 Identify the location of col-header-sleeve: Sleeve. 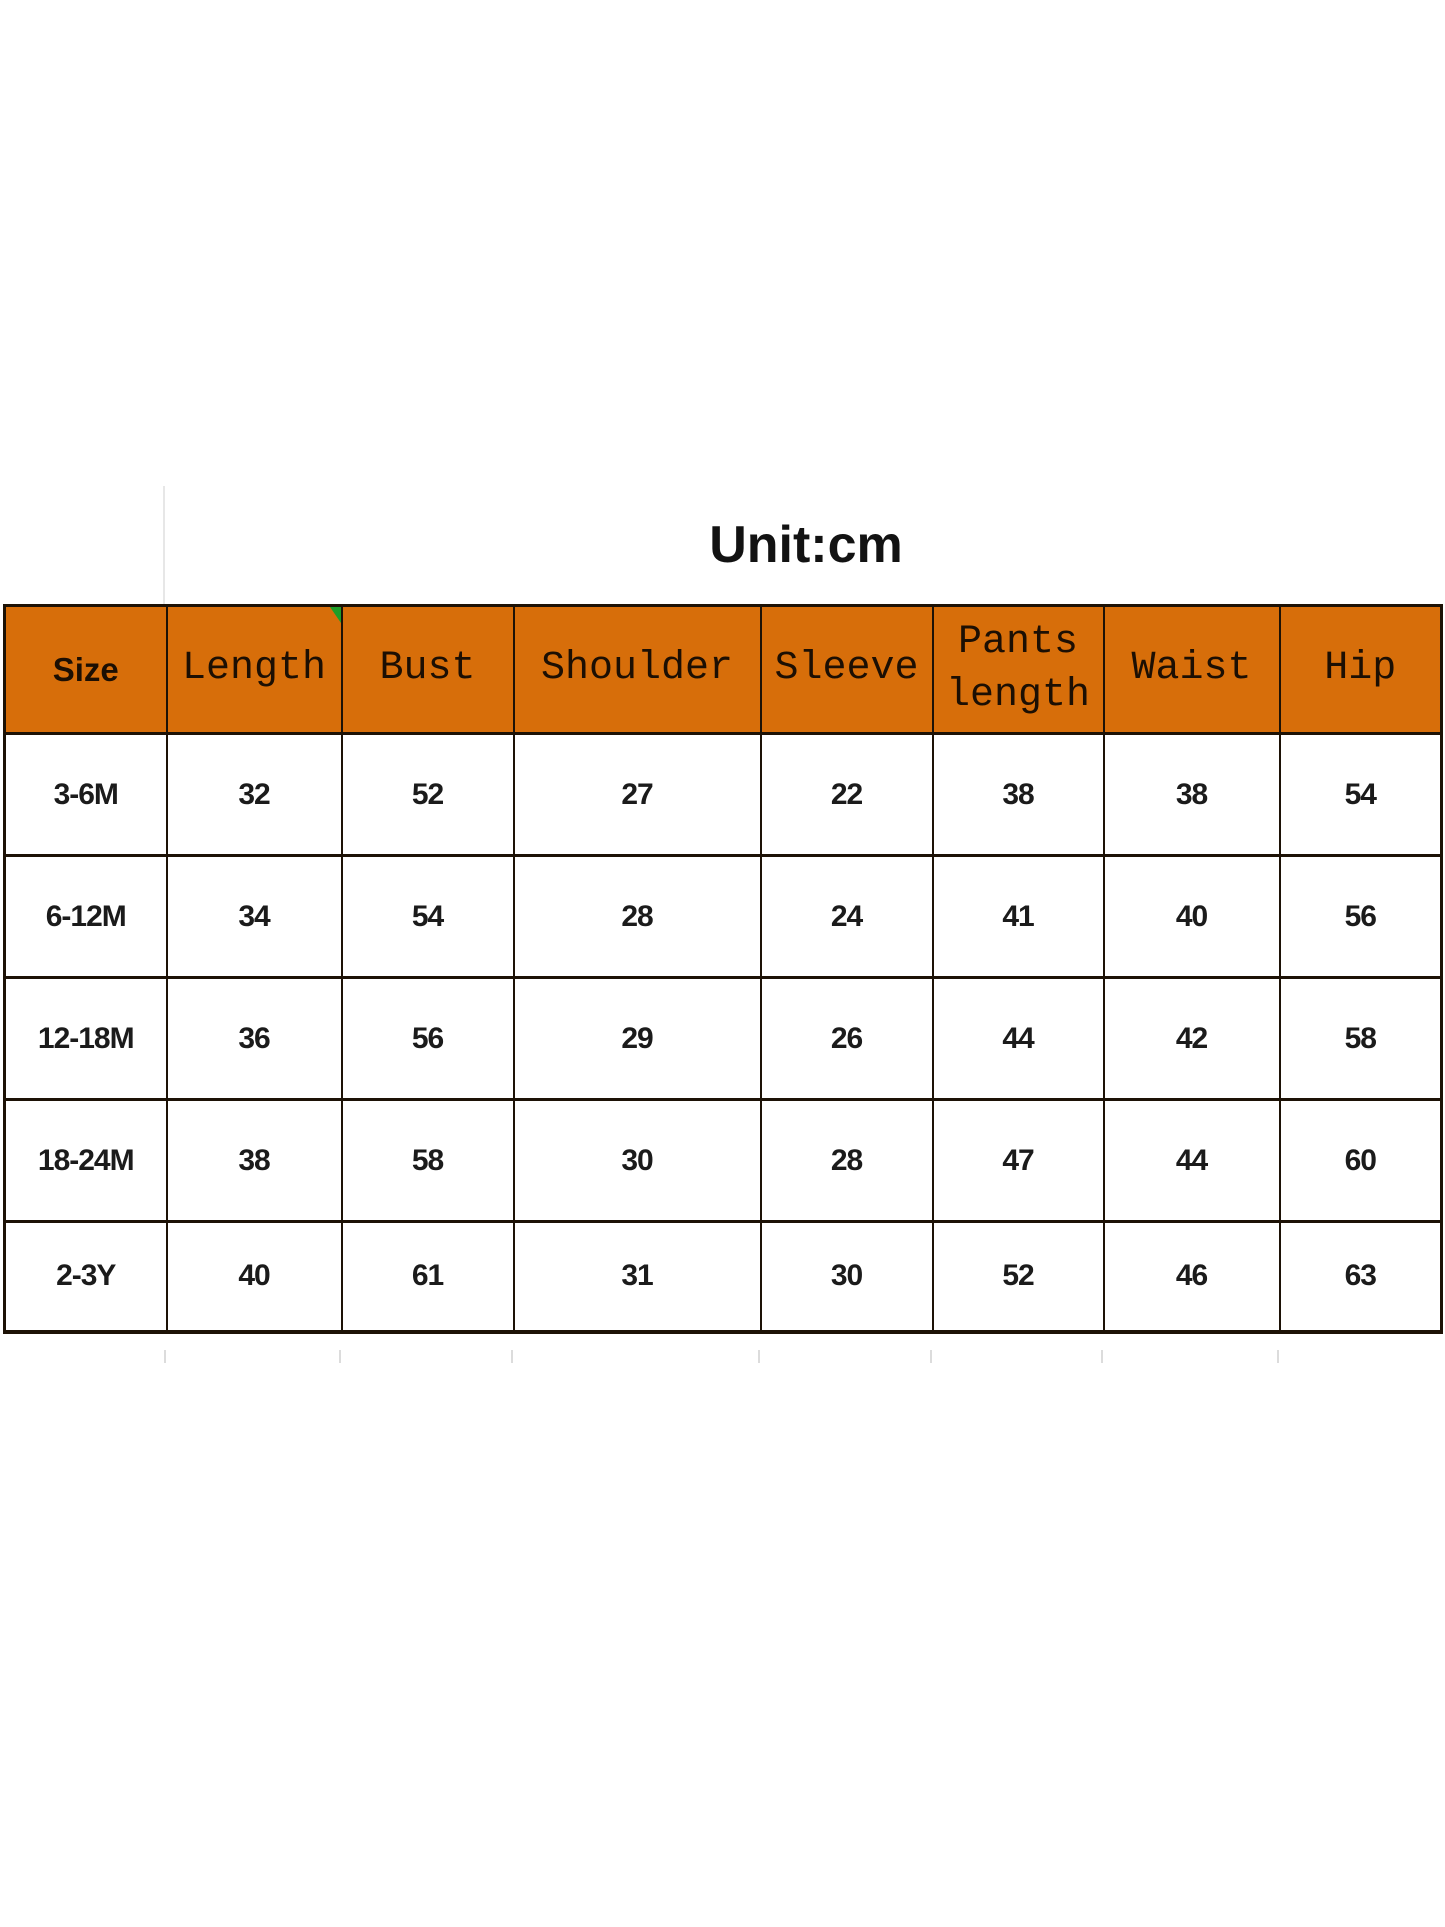
(846, 669).